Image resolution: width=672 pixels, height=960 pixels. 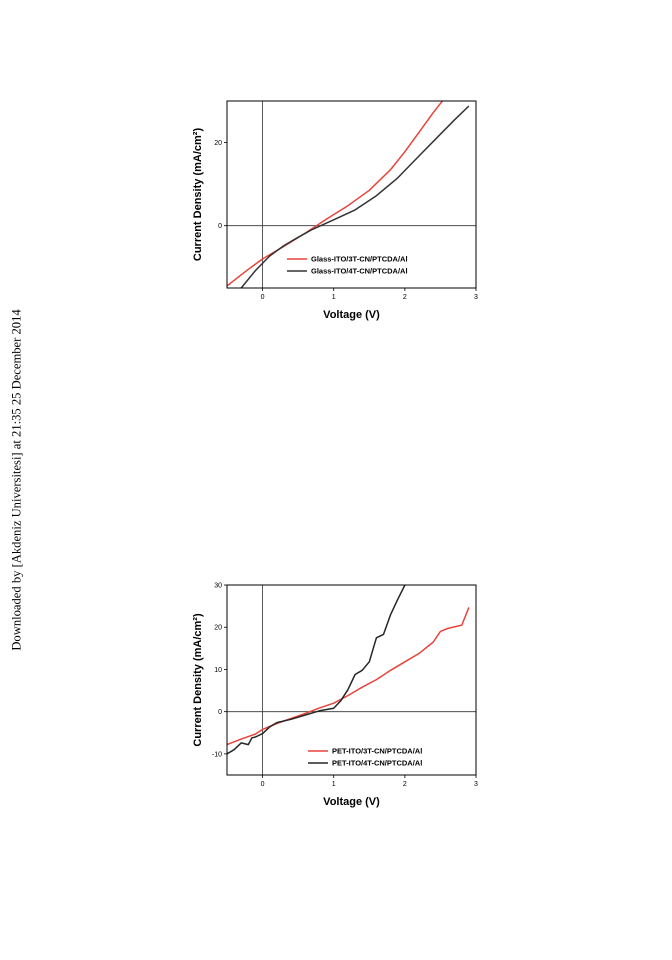 I want to click on legend-label-1: Glass-ITO/3T-CN/PTCDA/Al, so click(x=359, y=259).